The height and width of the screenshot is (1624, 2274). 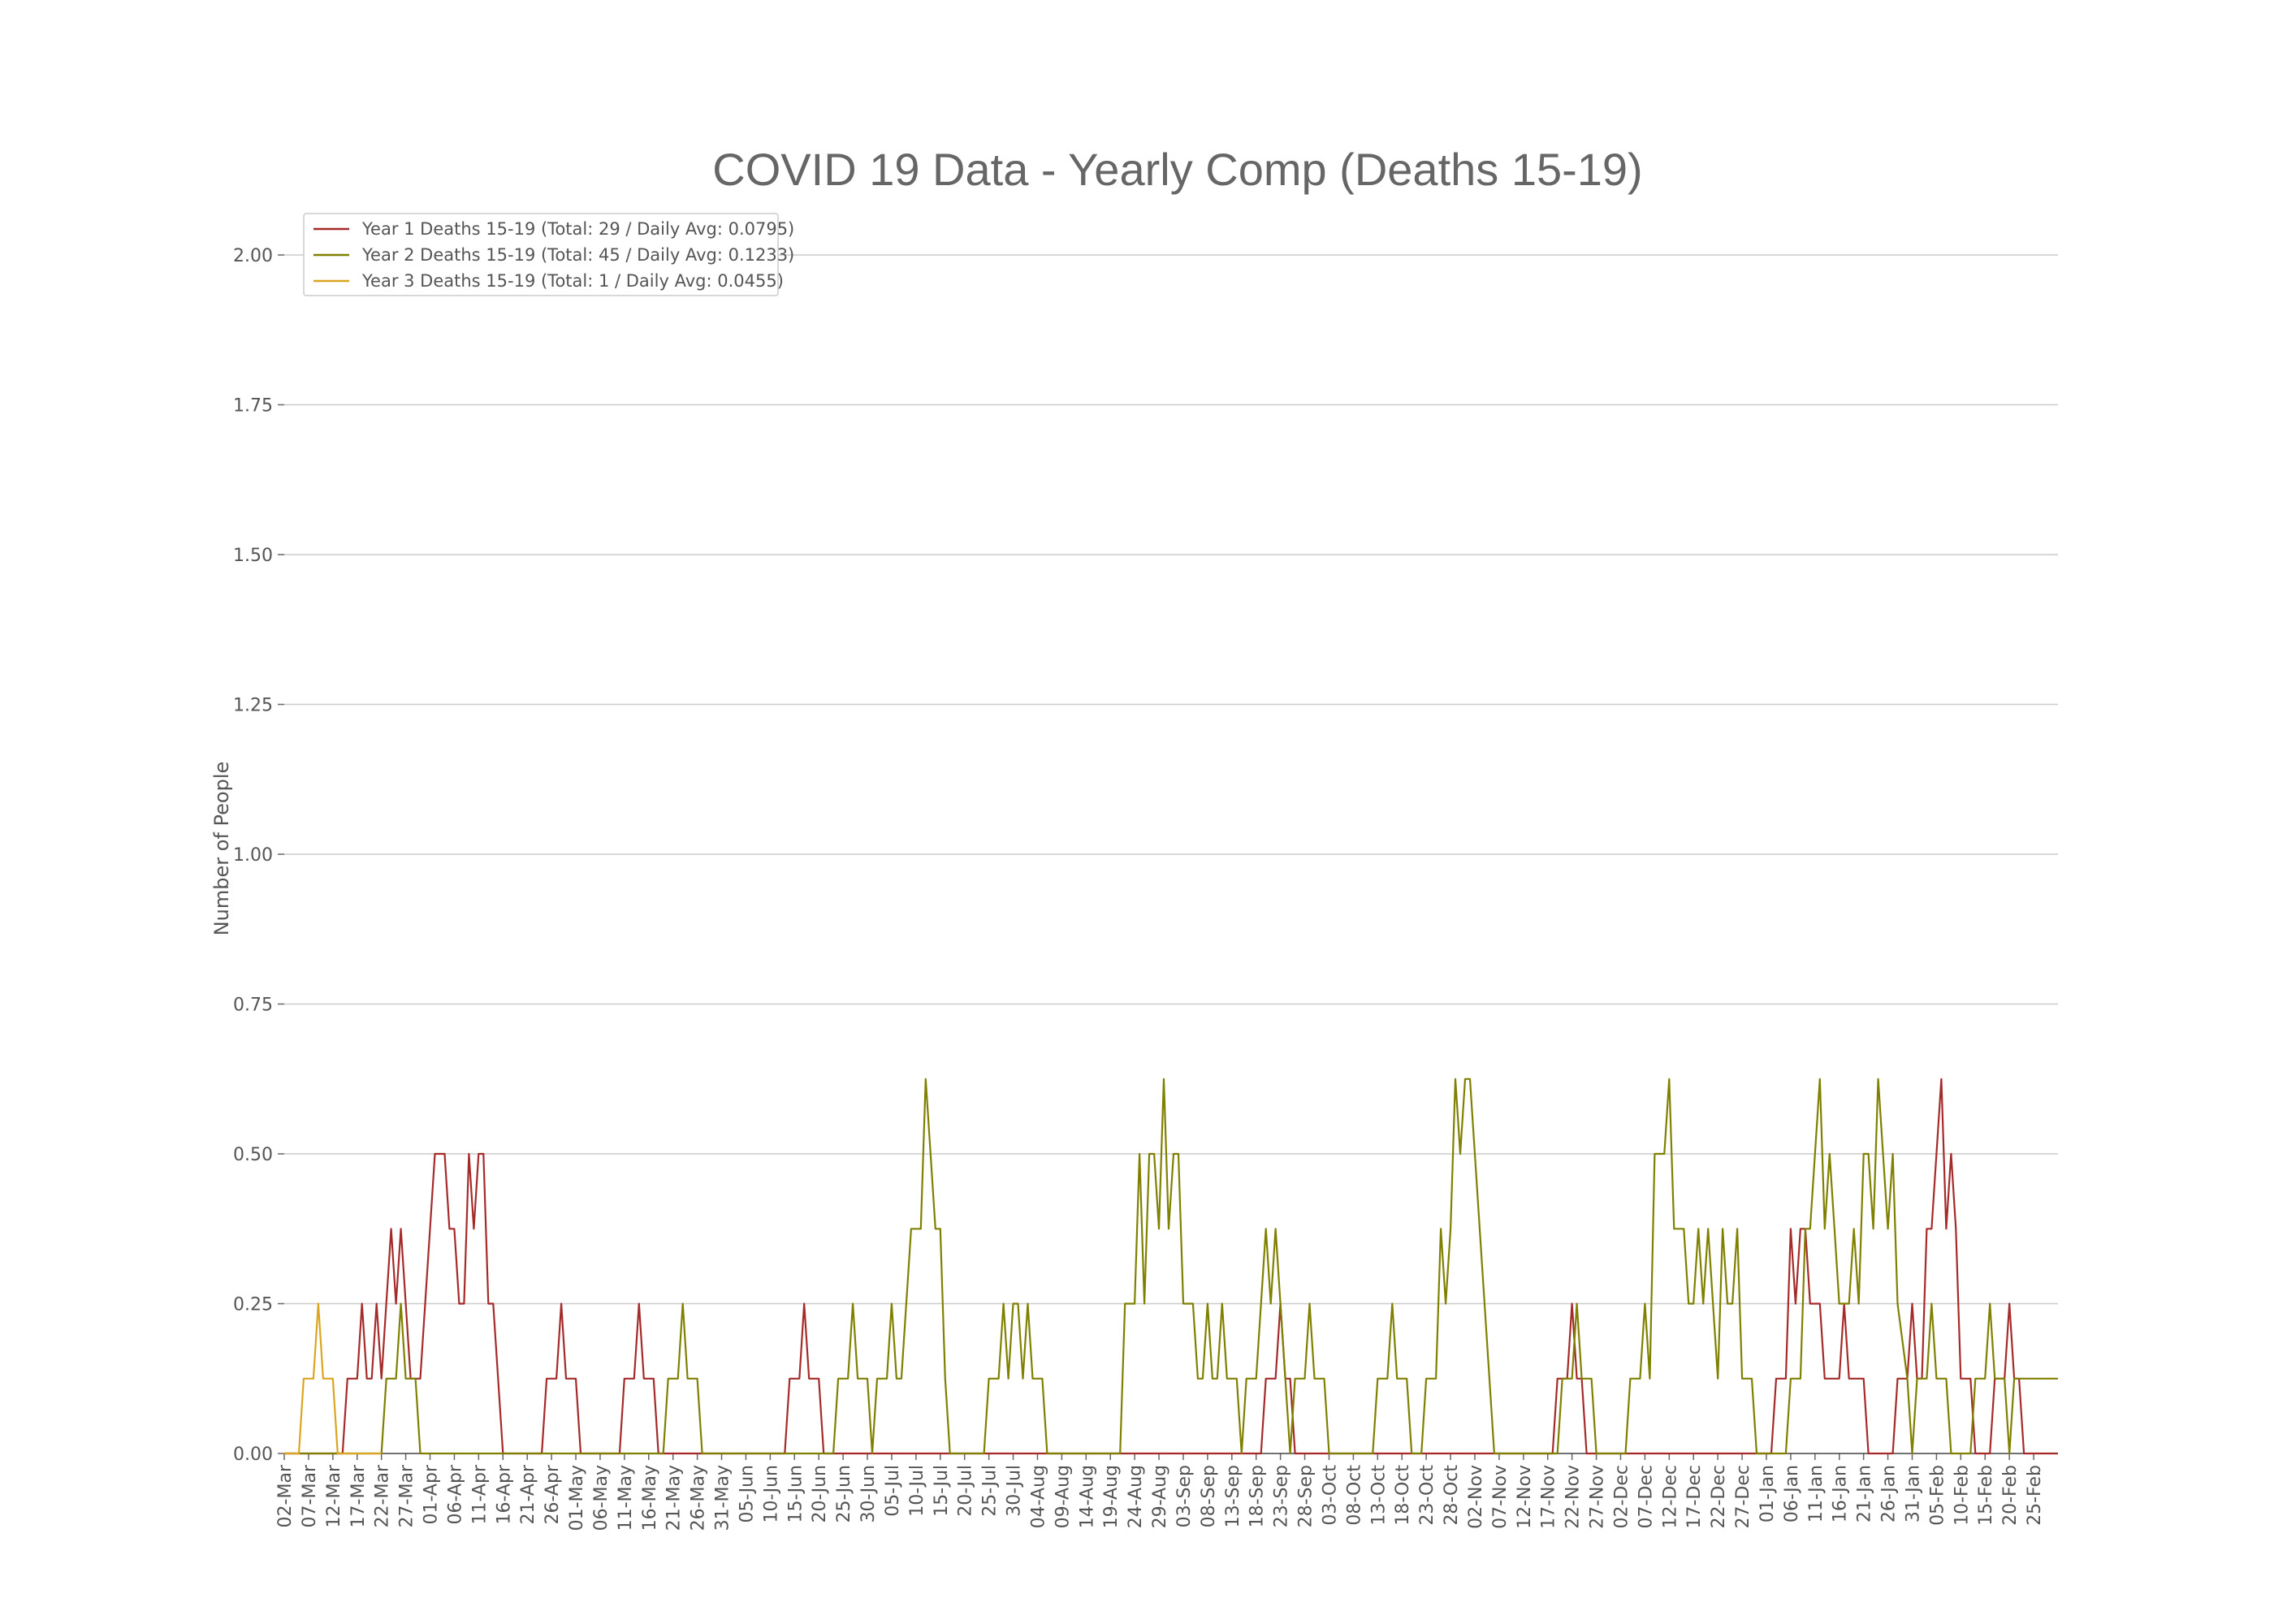 I want to click on legend-box, so click(x=541, y=255).